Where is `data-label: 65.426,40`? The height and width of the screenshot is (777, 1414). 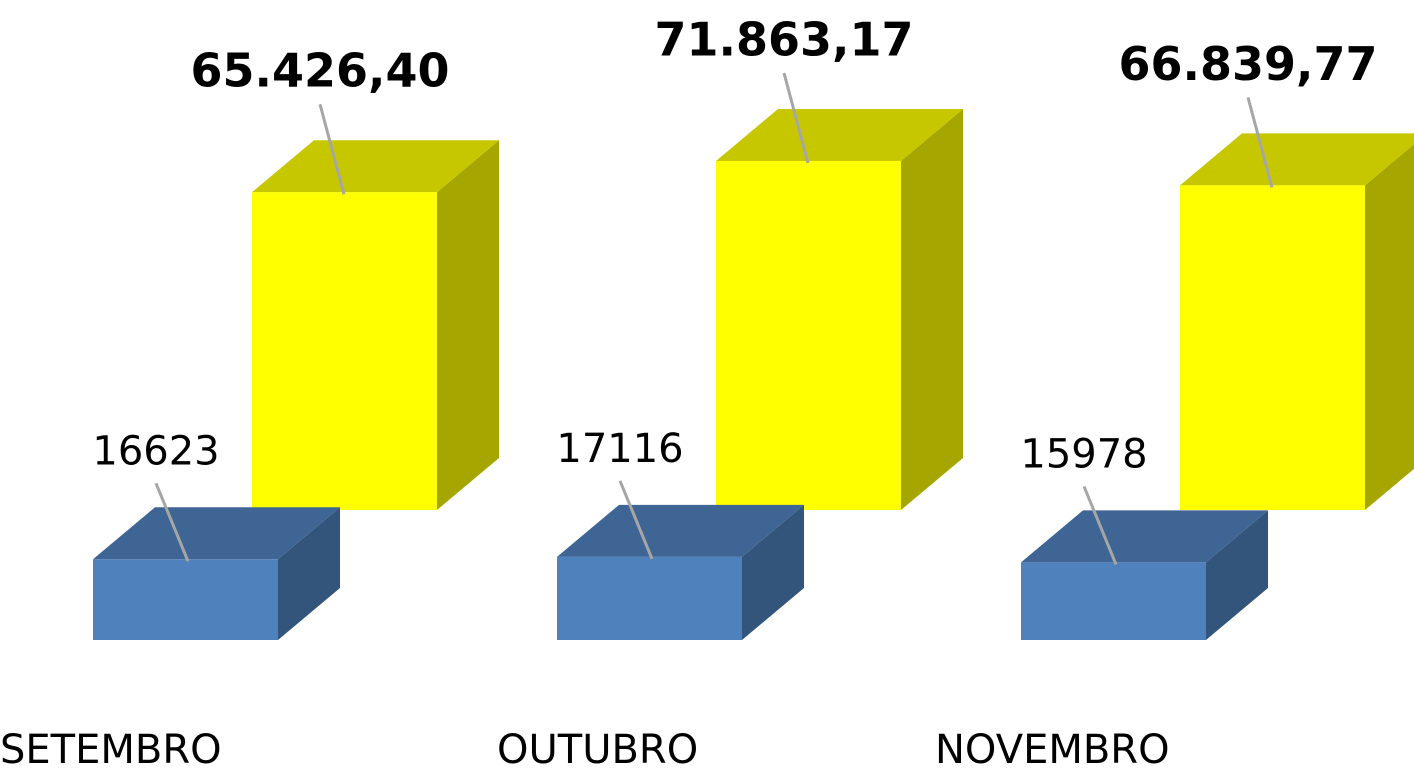 data-label: 65.426,40 is located at coordinates (320, 71).